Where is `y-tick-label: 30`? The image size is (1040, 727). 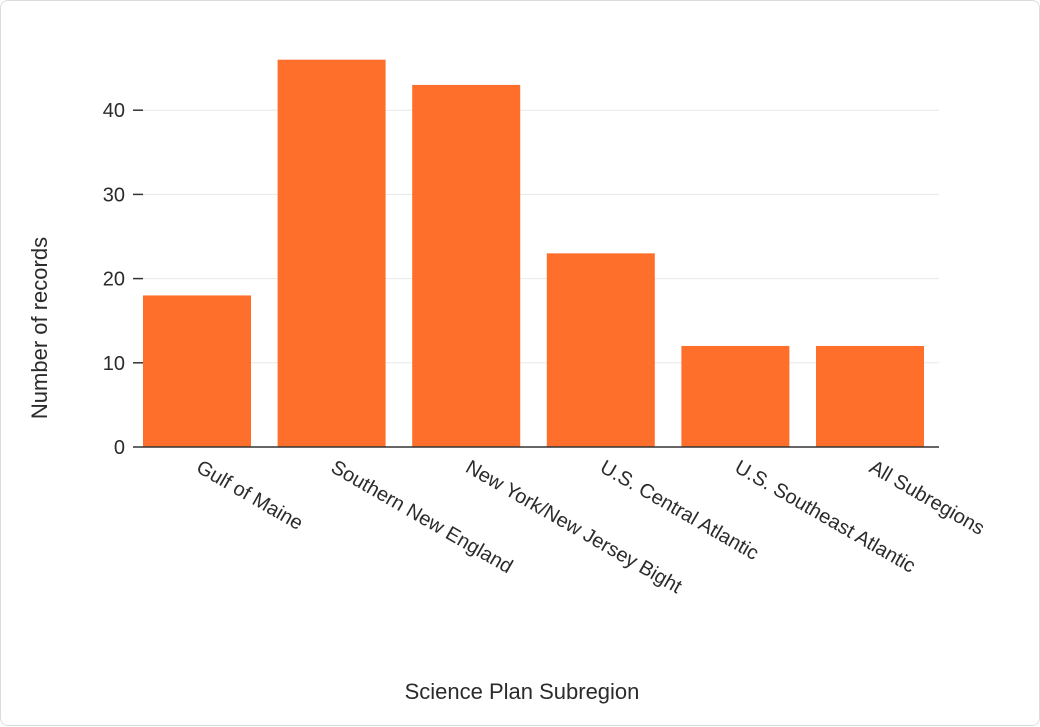
y-tick-label: 30 is located at coordinates (114, 195).